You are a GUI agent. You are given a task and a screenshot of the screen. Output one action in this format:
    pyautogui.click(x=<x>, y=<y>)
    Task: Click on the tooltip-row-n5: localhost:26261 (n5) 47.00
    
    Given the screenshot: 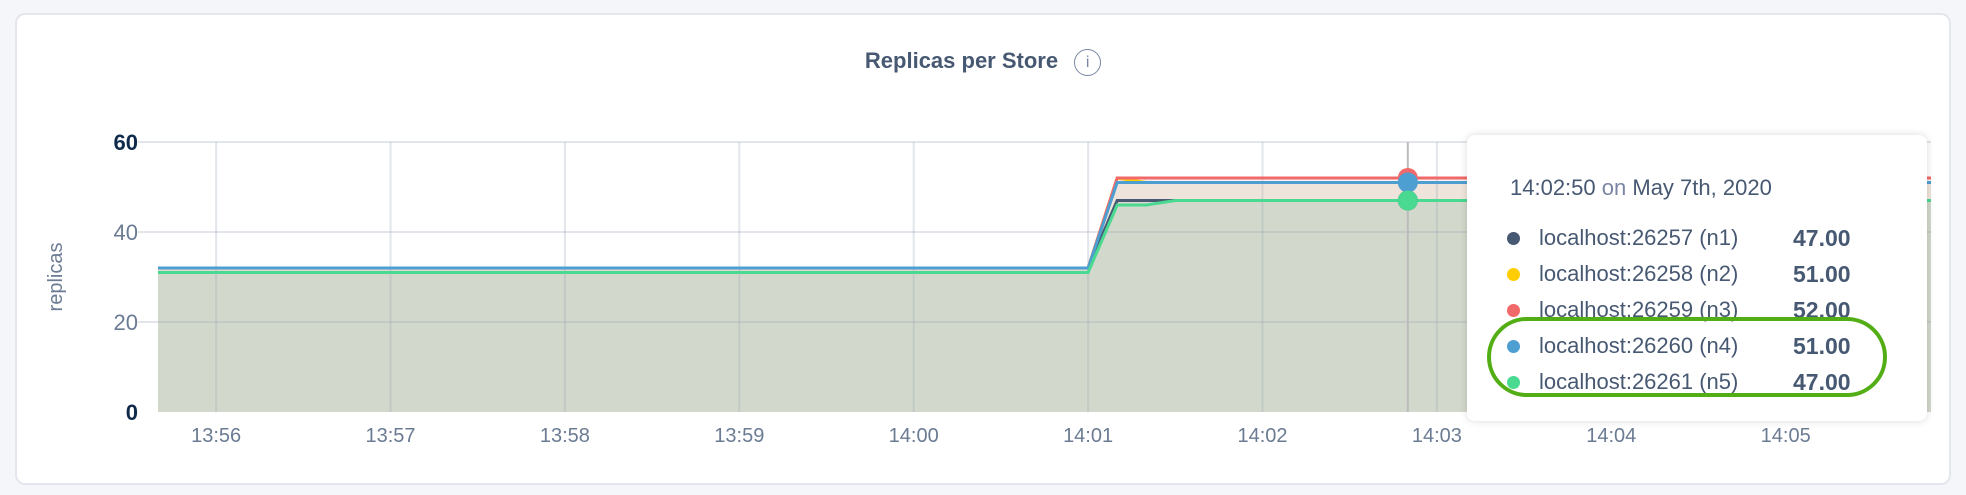 What is the action you would take?
    pyautogui.click(x=1707, y=382)
    